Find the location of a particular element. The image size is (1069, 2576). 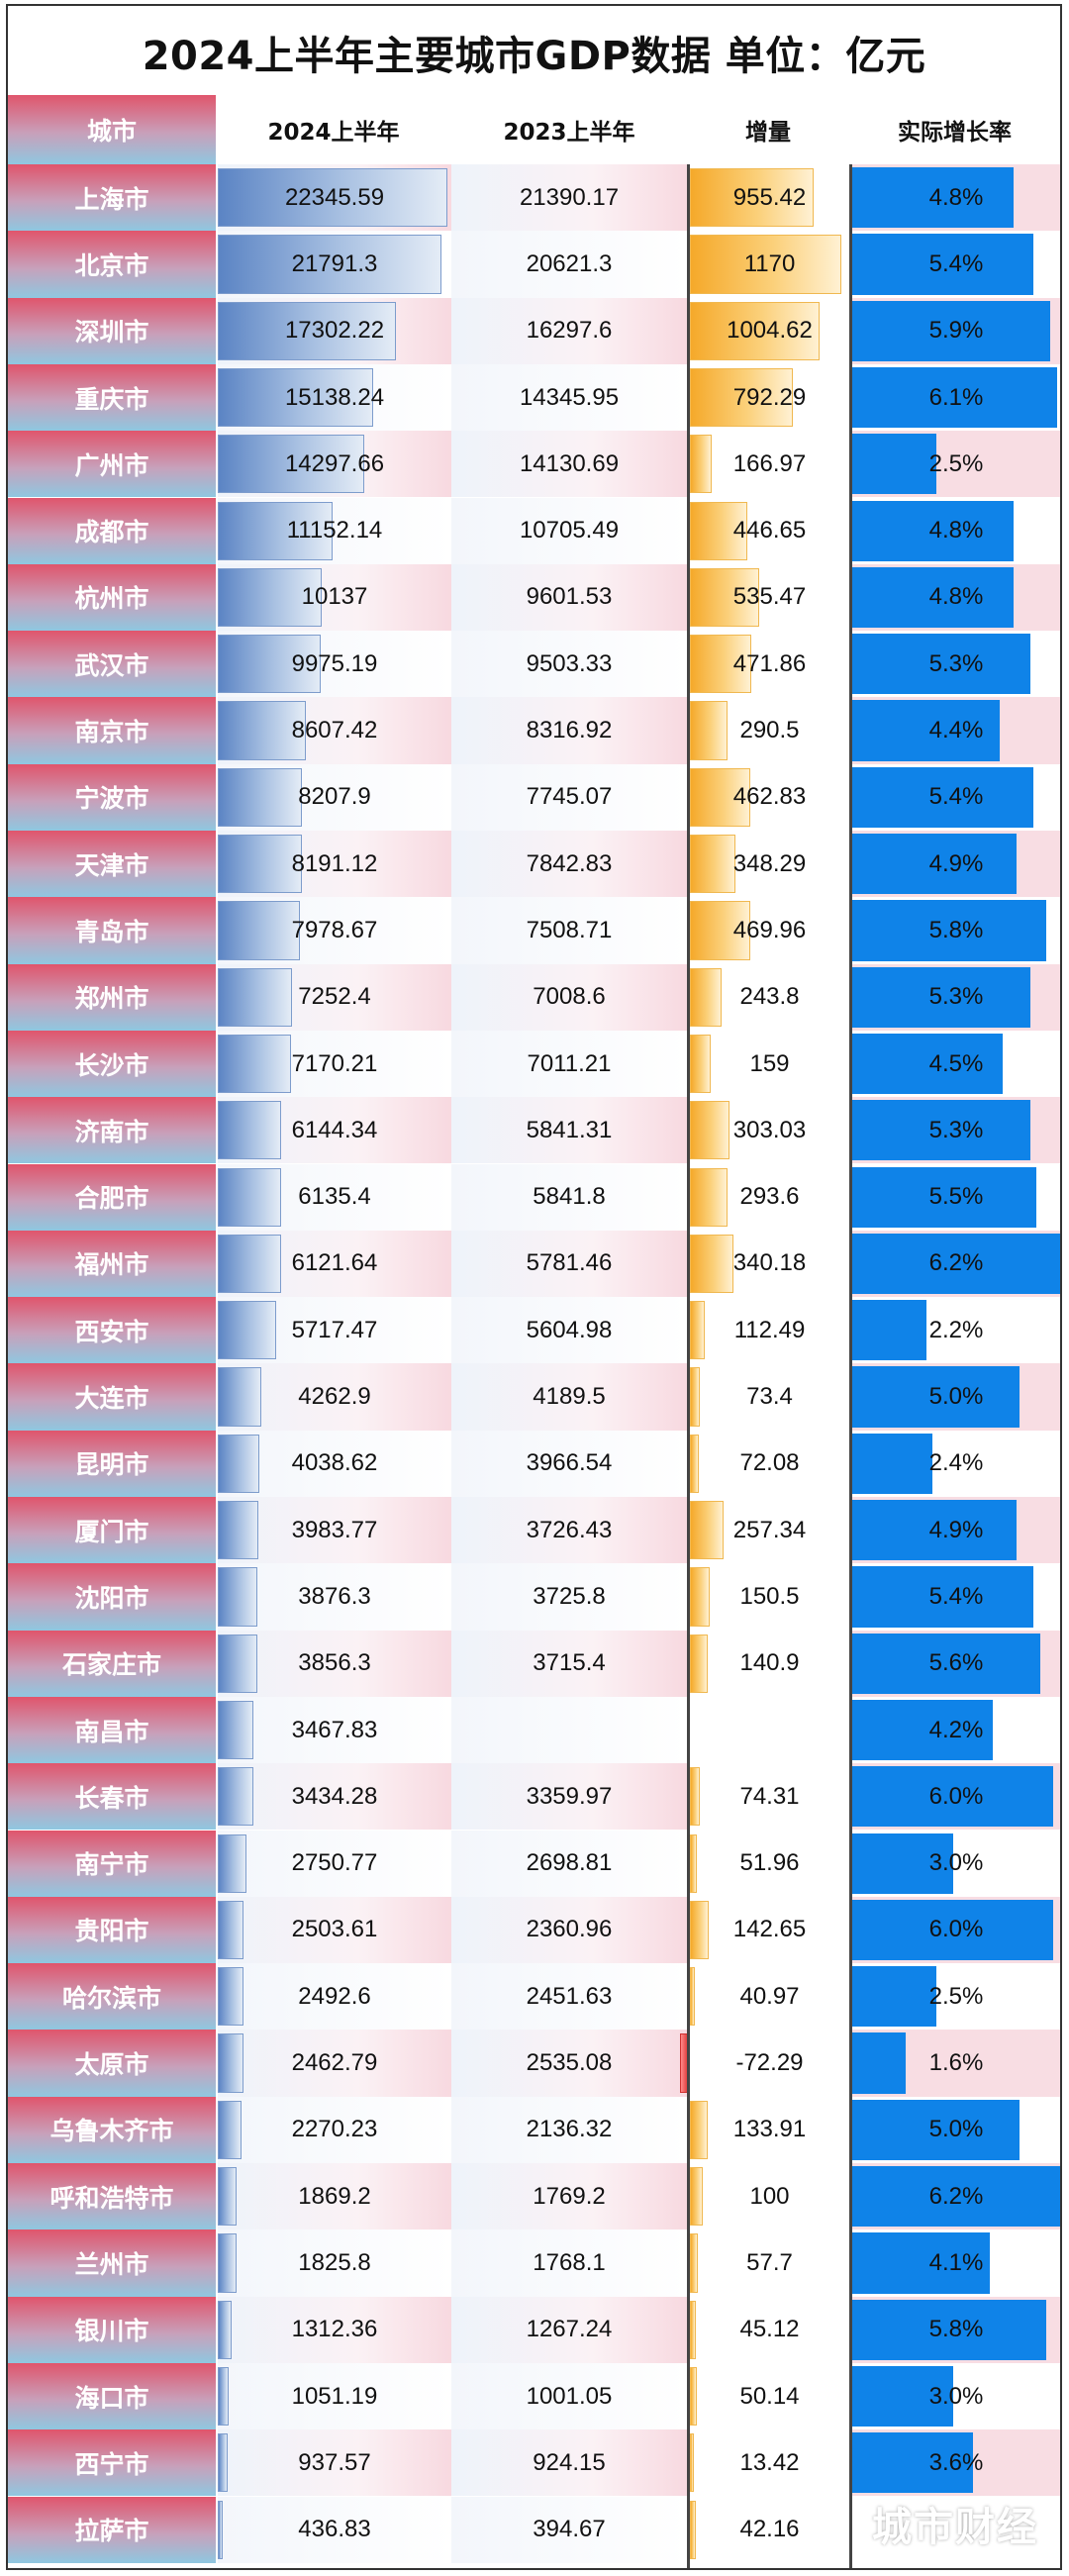

value-increment: -72.29 is located at coordinates (769, 2063).